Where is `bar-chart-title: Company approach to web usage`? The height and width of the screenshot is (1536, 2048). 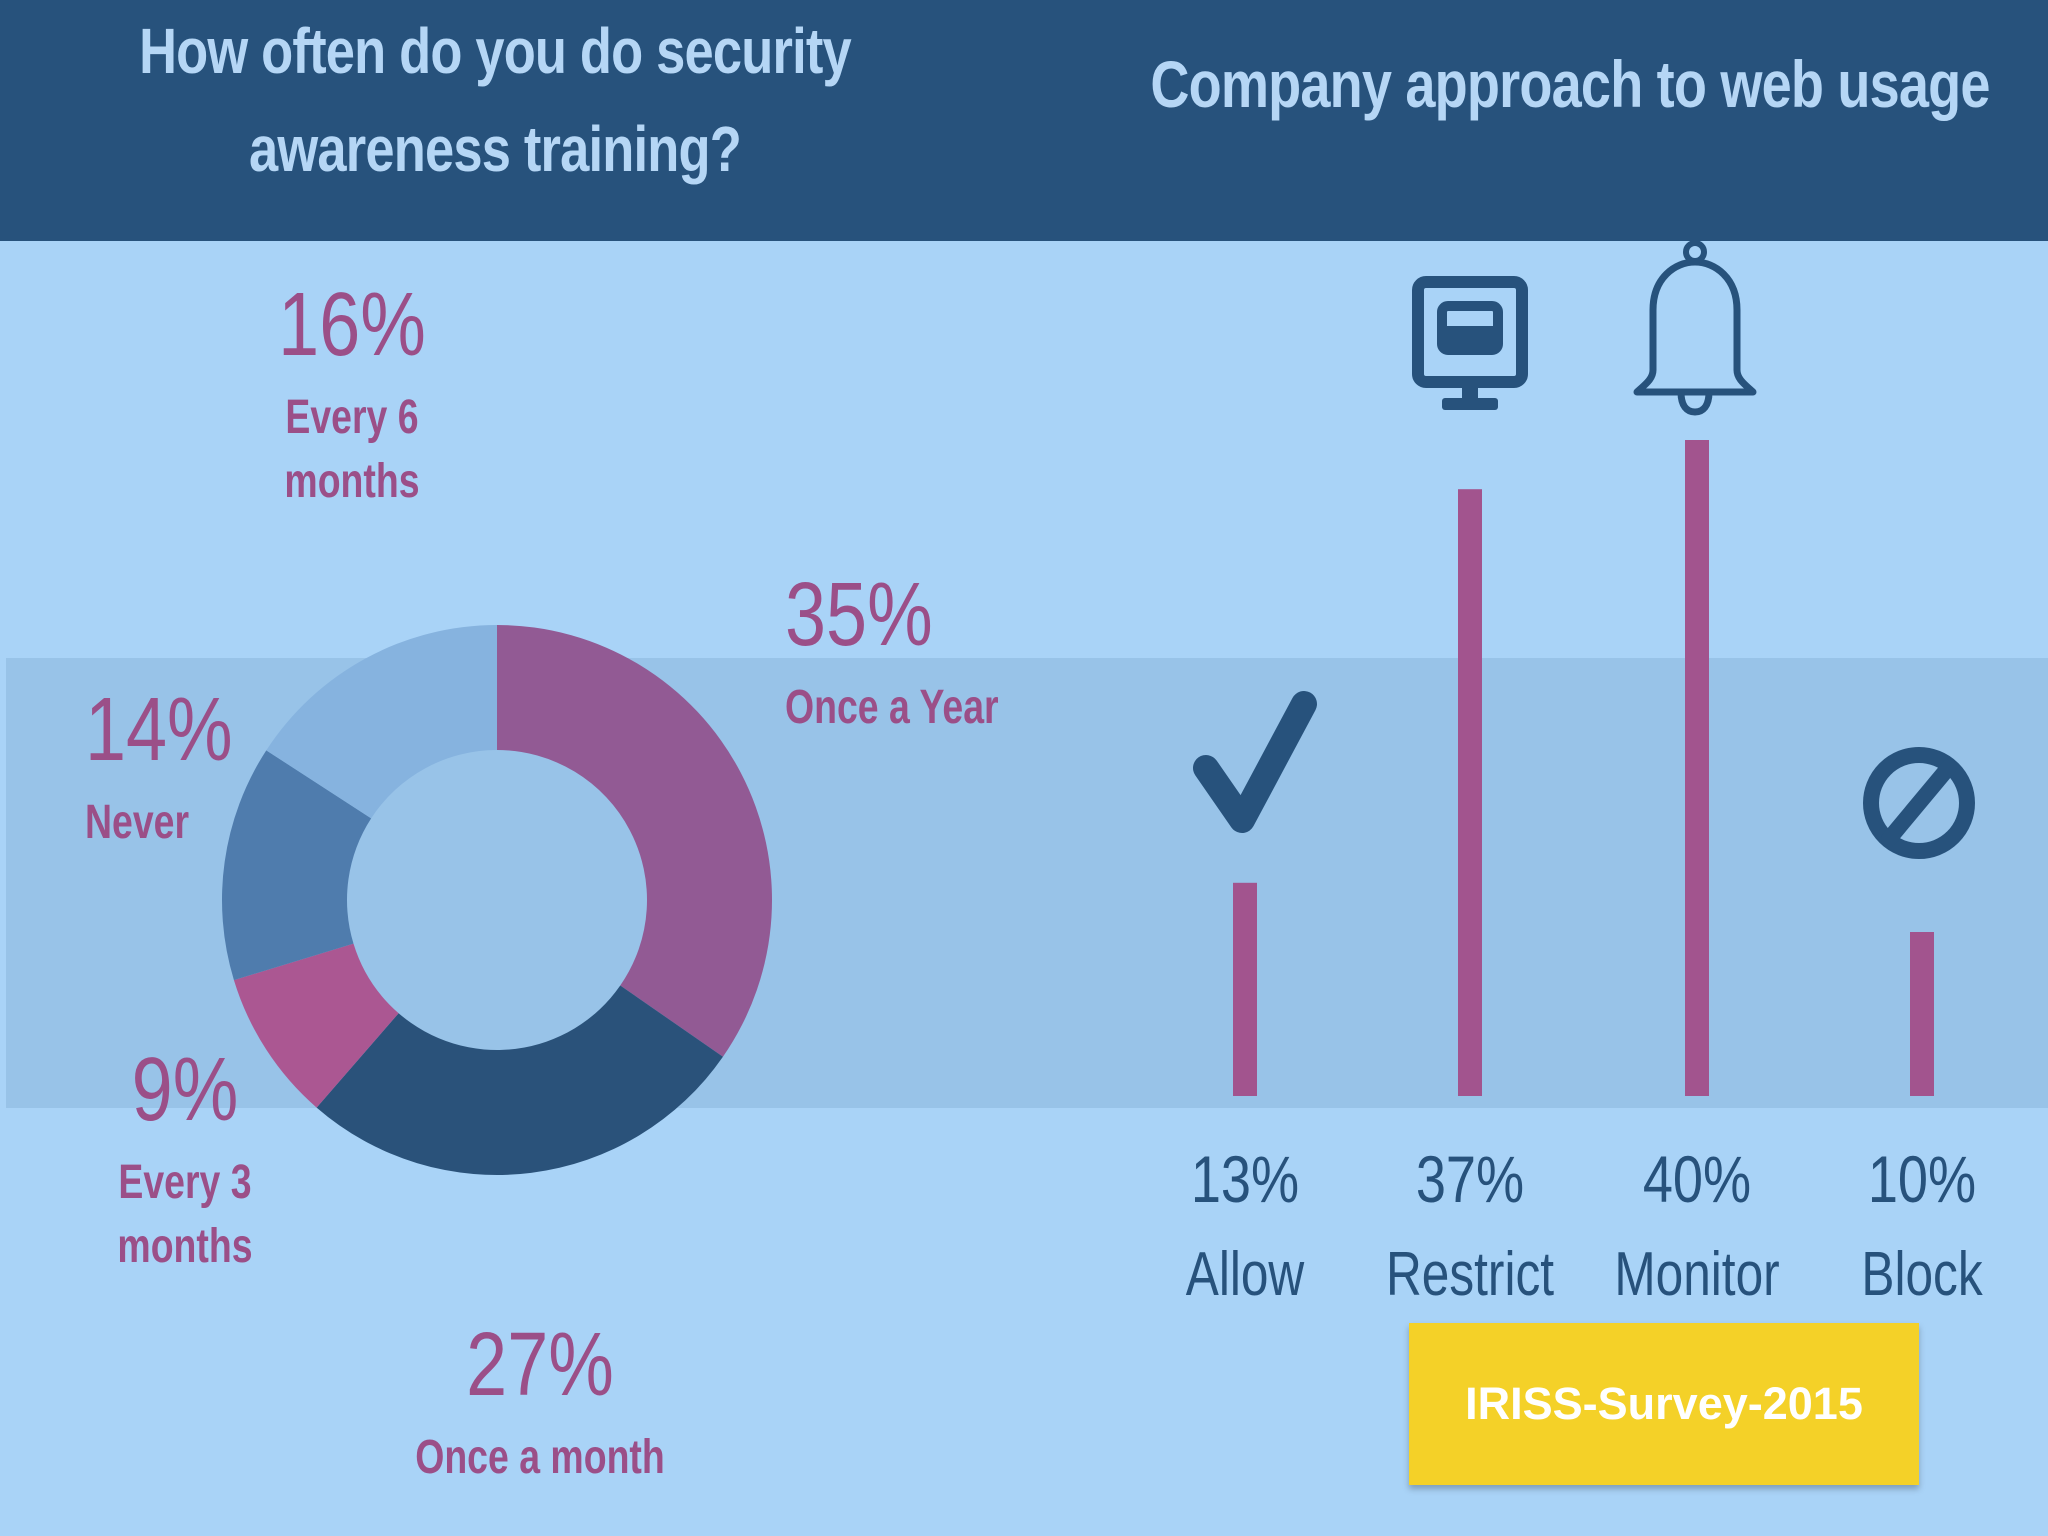 bar-chart-title: Company approach to web usage is located at coordinates (1570, 84).